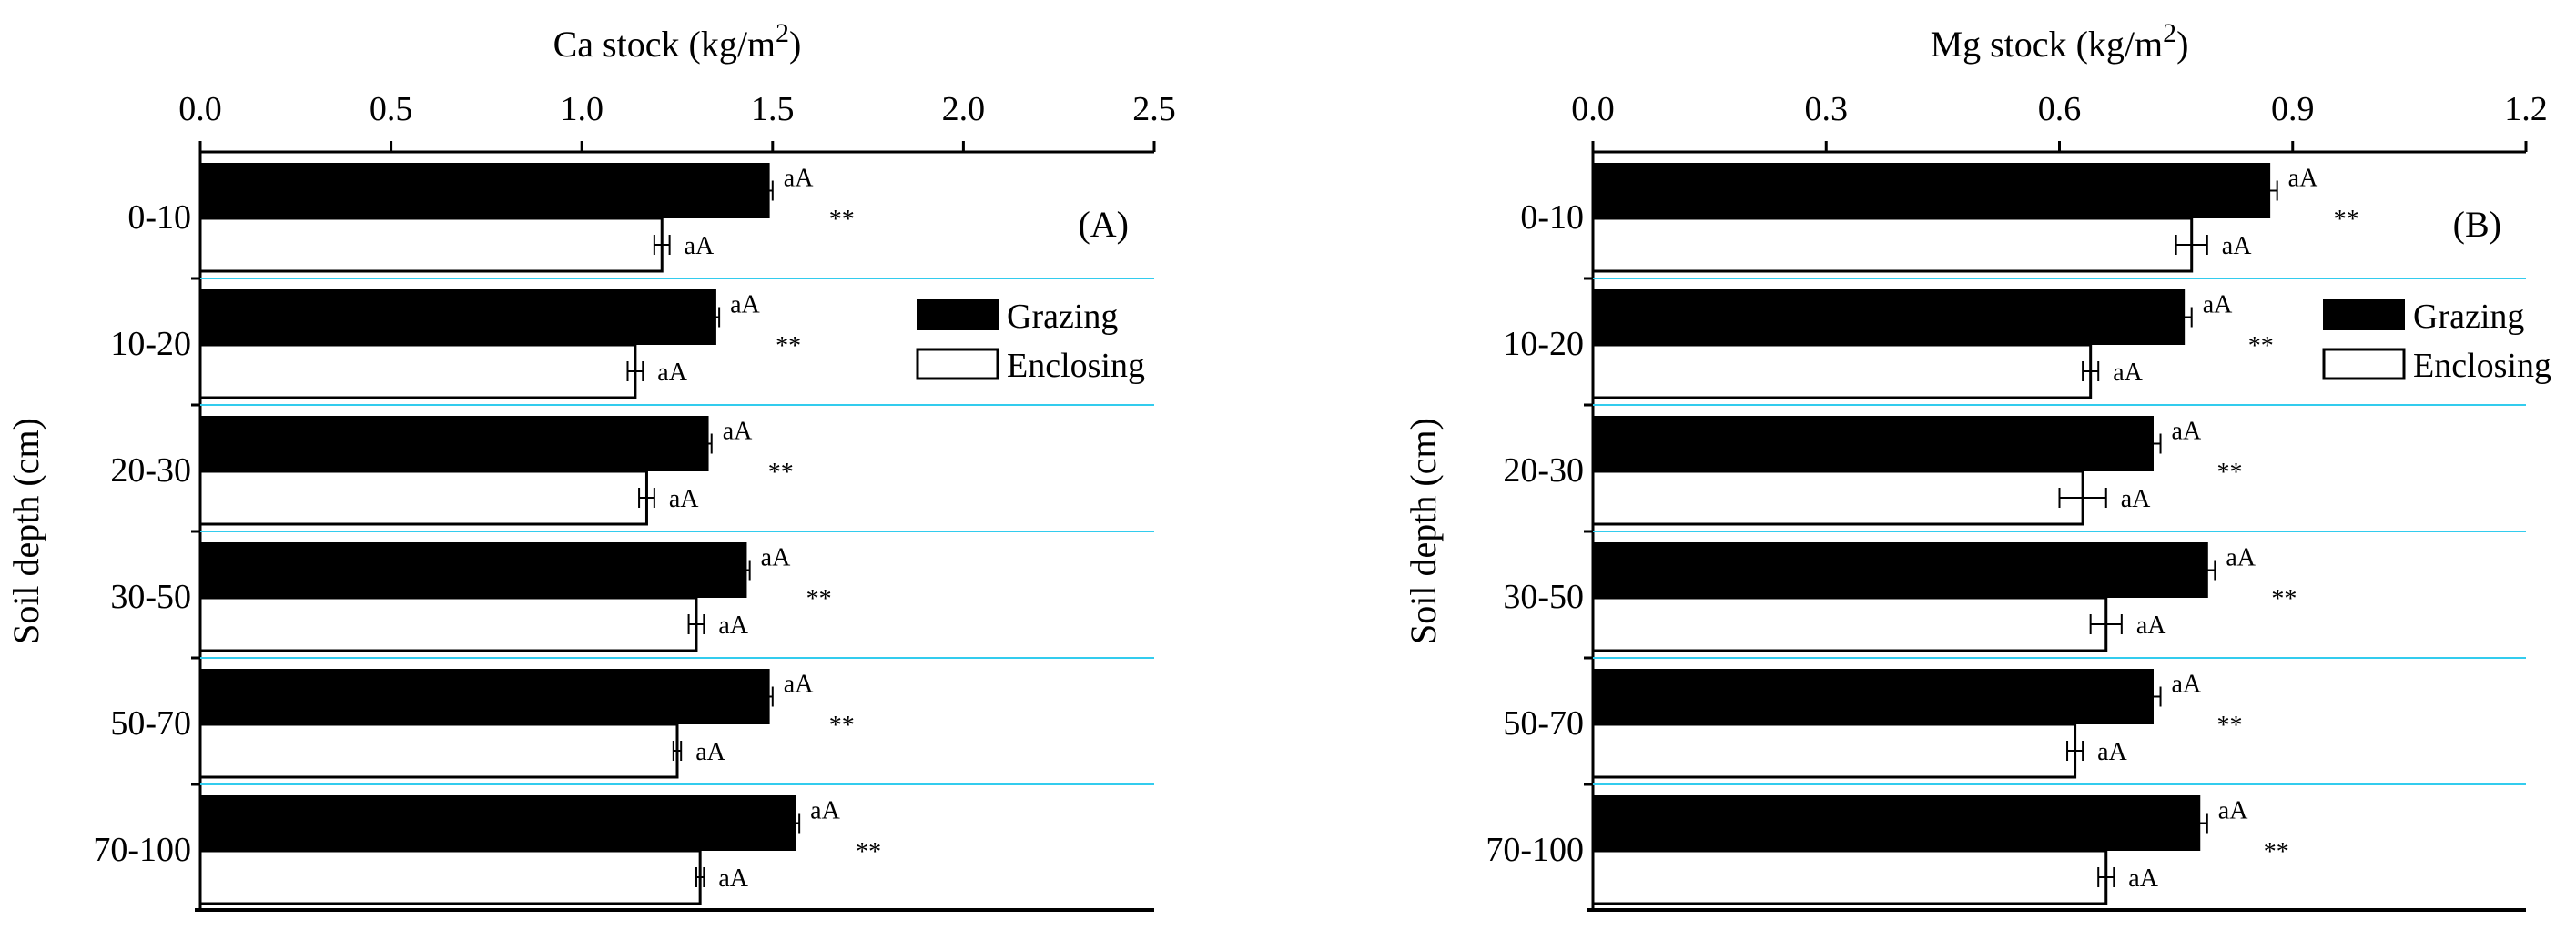 Image resolution: width=2576 pixels, height=930 pixels. What do you see at coordinates (2060, 109) in the screenshot?
I see `x-tick-label: 0.6` at bounding box center [2060, 109].